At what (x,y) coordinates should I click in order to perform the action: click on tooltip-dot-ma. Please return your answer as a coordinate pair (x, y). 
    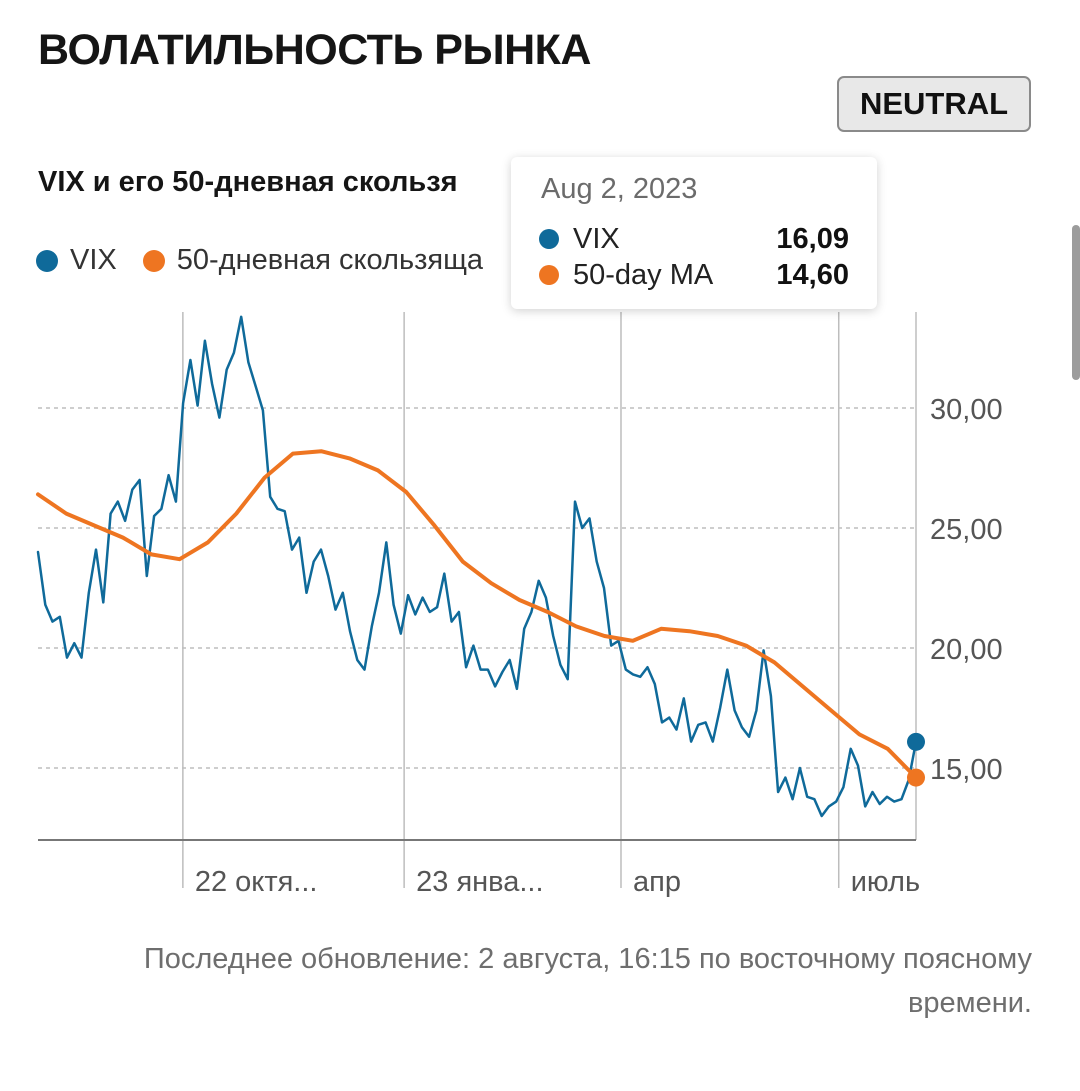
    Looking at the image, I should click on (549, 275).